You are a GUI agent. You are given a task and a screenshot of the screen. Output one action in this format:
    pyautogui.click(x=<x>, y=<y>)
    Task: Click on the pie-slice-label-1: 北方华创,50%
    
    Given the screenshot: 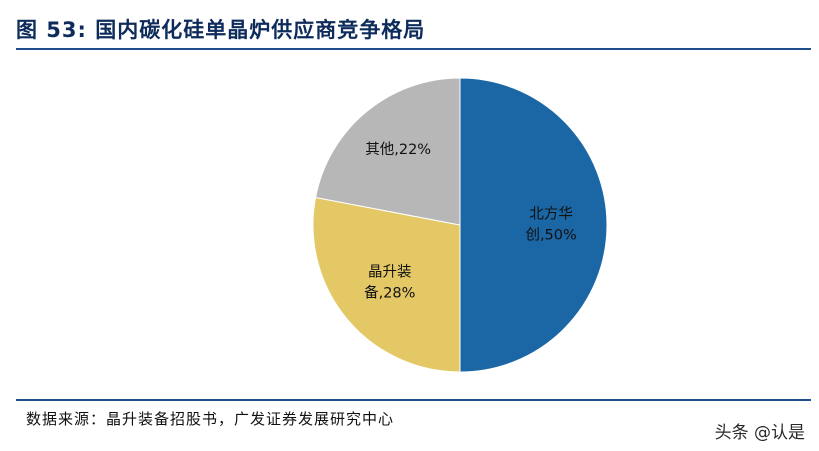 What is the action you would take?
    pyautogui.click(x=550, y=225)
    